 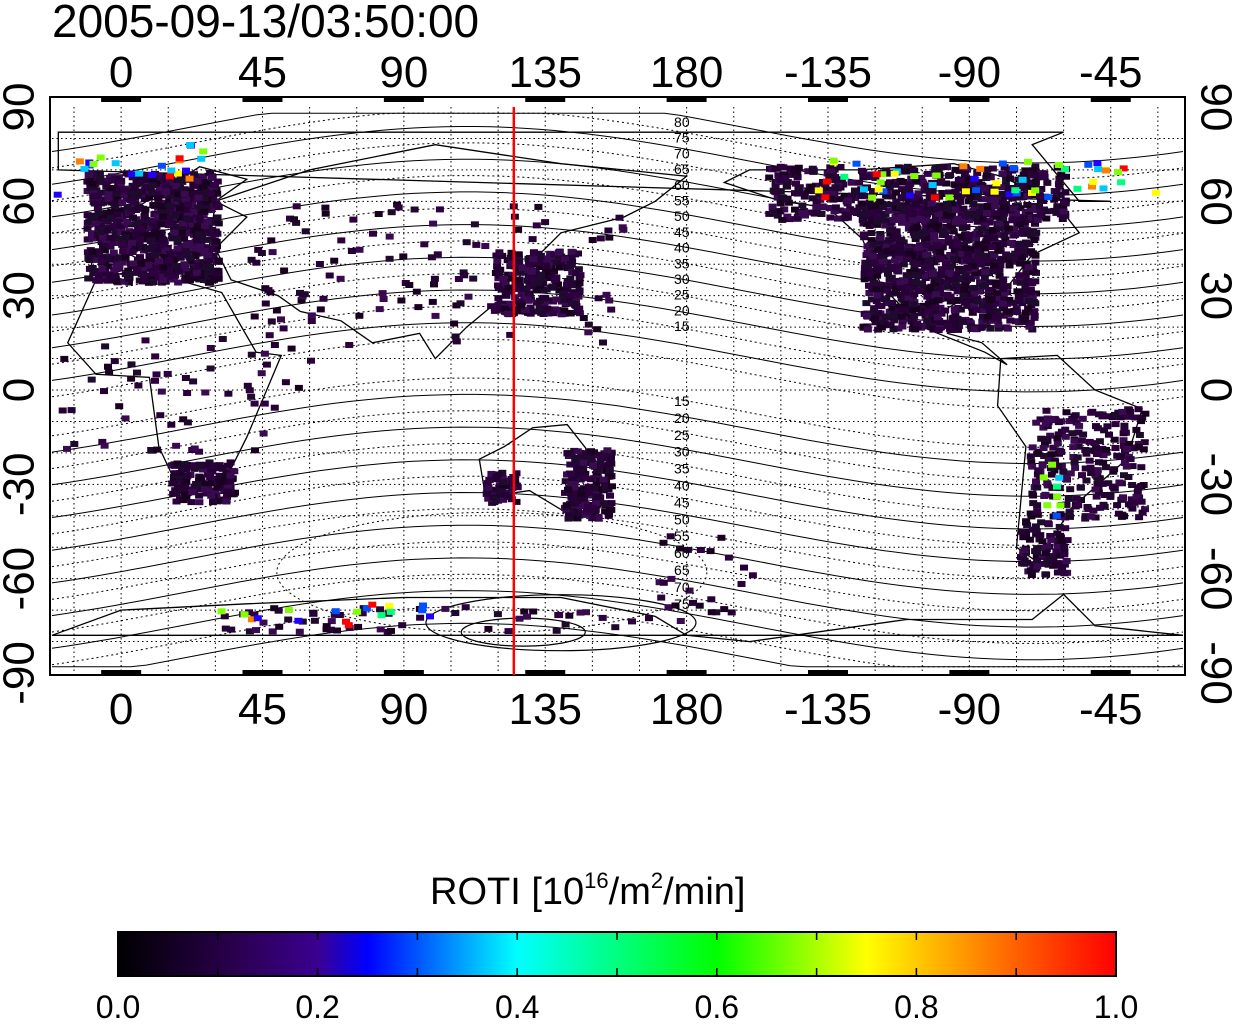 What do you see at coordinates (545, 672) in the screenshot?
I see `lon-tick-mark` at bounding box center [545, 672].